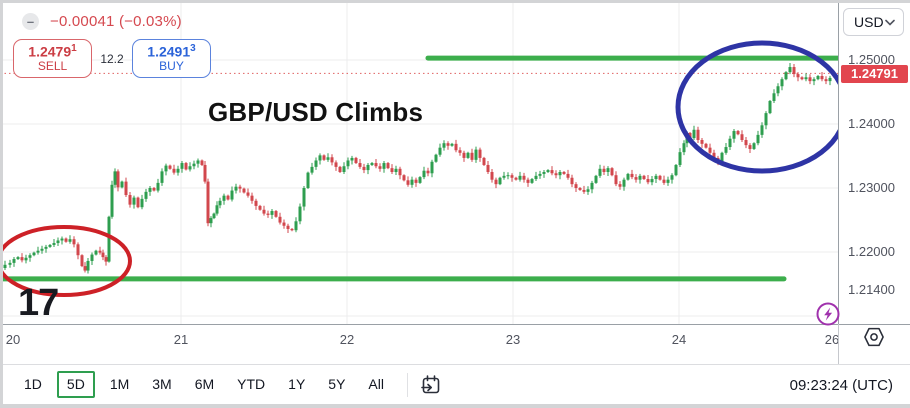  I want to click on time-axis: 20 21 22 23 24 26, so click(455, 344).